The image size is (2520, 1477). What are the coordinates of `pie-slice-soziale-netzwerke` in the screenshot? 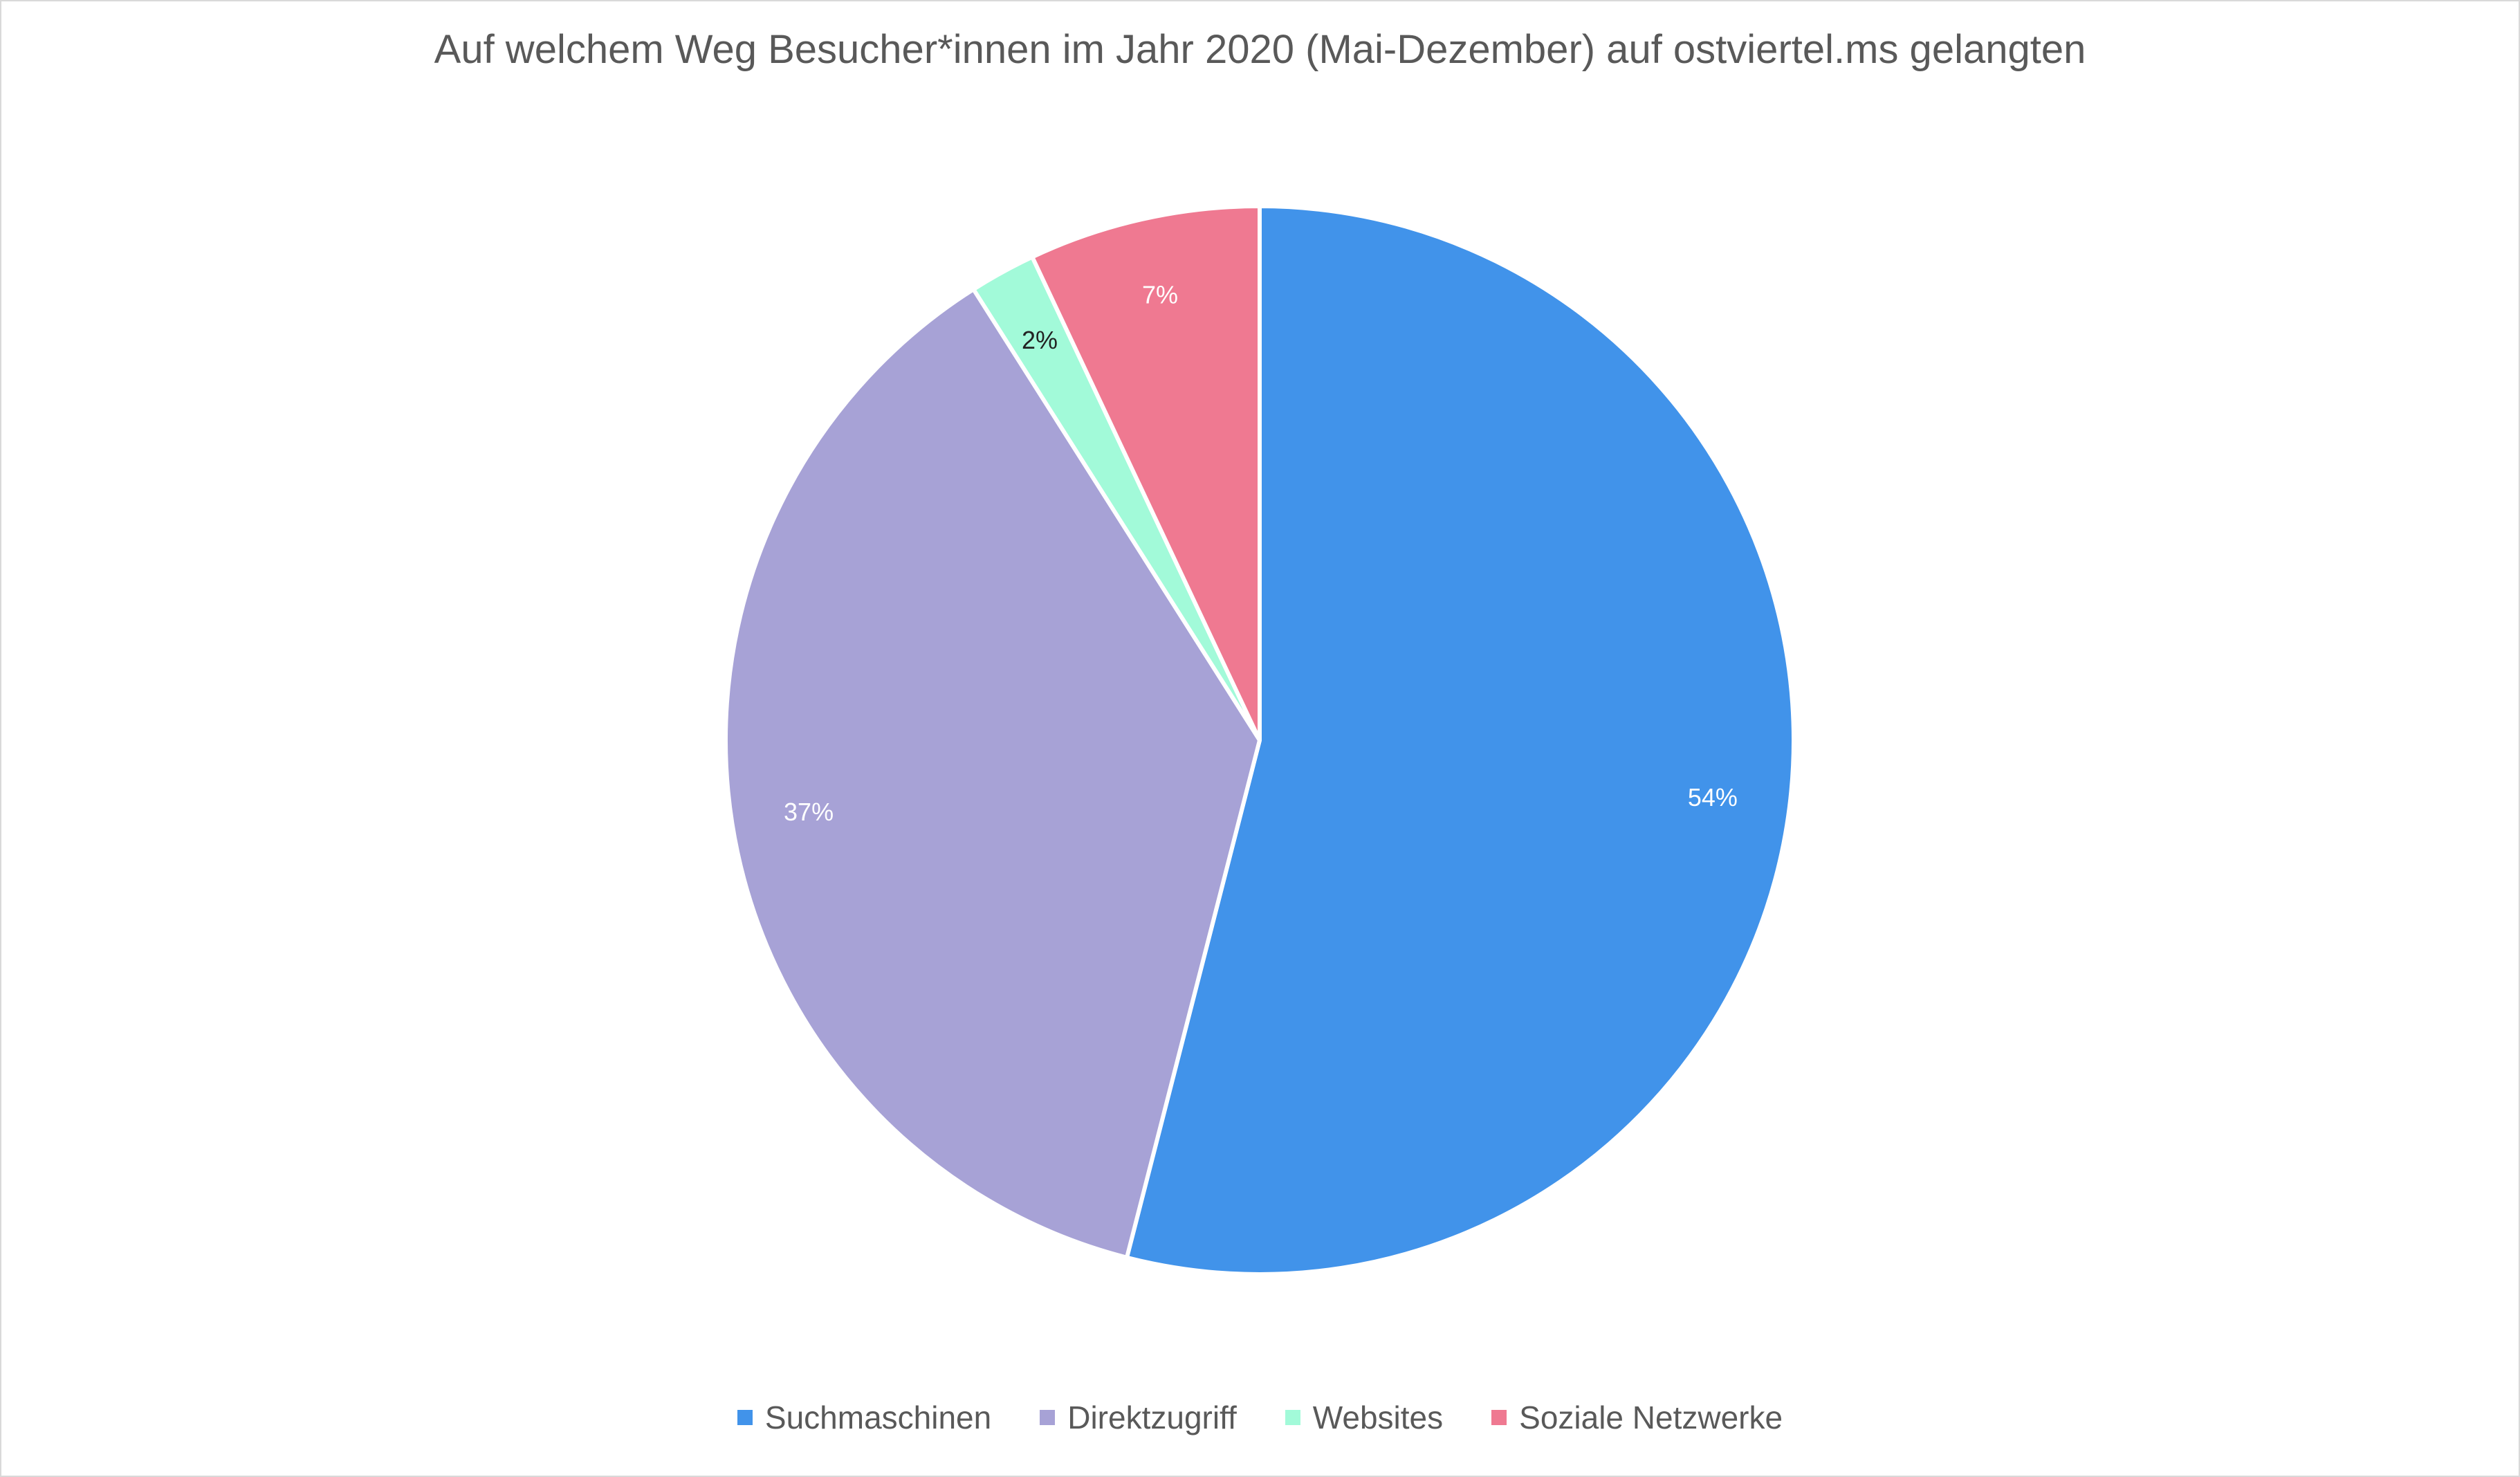 It's located at (1146, 473).